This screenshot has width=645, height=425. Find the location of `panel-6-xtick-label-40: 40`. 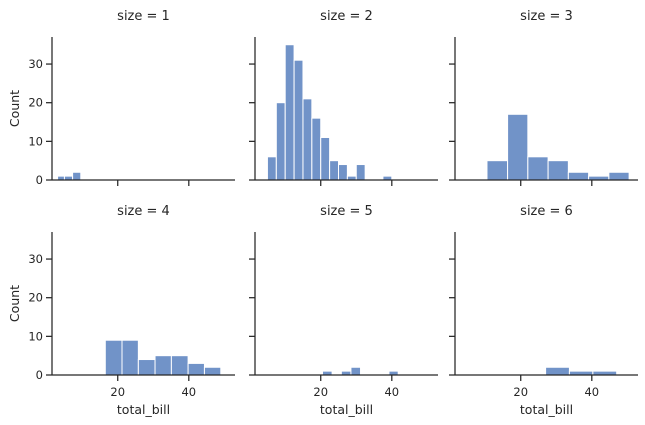

panel-6-xtick-label-40: 40 is located at coordinates (591, 392).